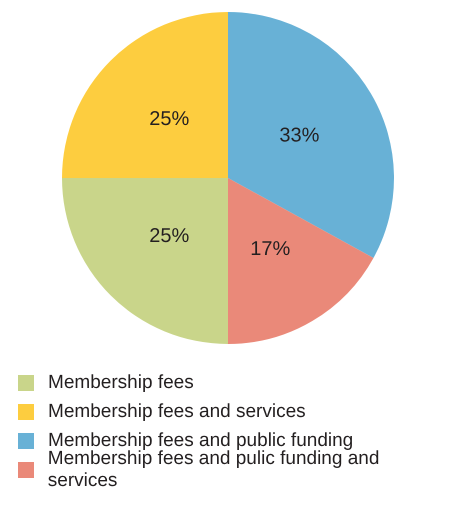  What do you see at coordinates (121, 383) in the screenshot?
I see `legend-label: Membership fees` at bounding box center [121, 383].